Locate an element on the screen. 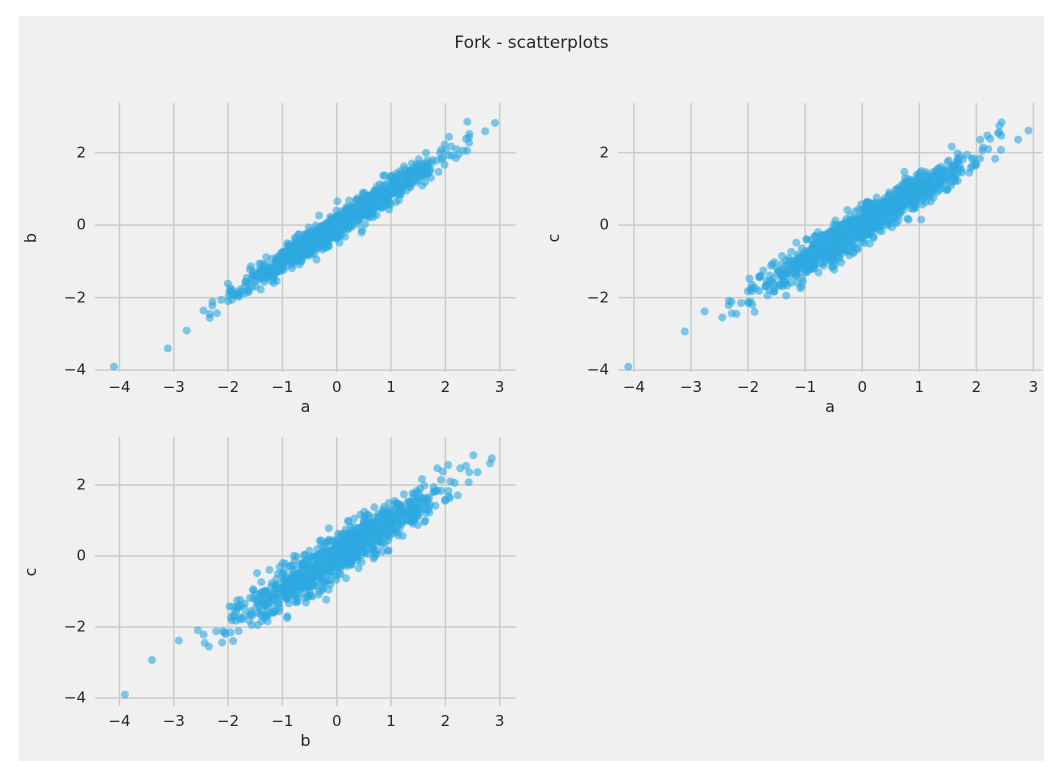  y-axis-label: b is located at coordinates (30, 237).